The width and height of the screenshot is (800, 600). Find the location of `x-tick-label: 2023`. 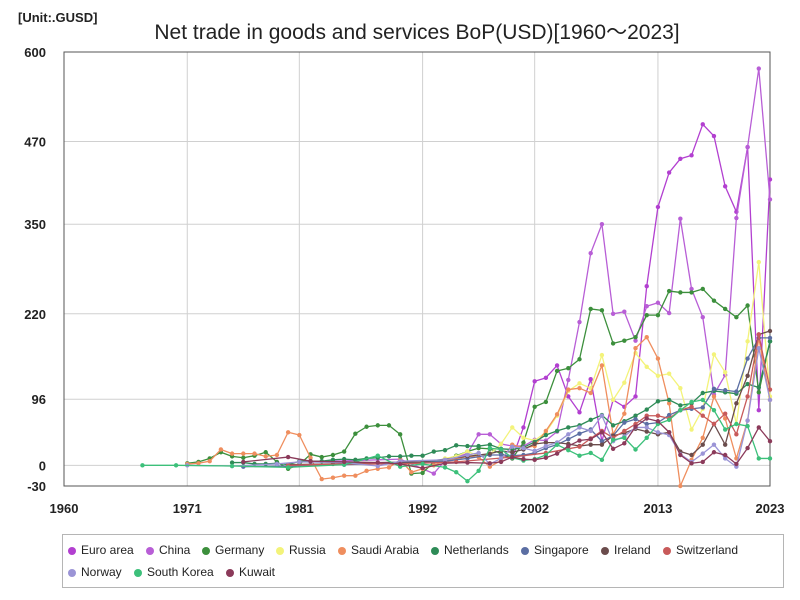

x-tick-label: 2023 is located at coordinates (770, 508).